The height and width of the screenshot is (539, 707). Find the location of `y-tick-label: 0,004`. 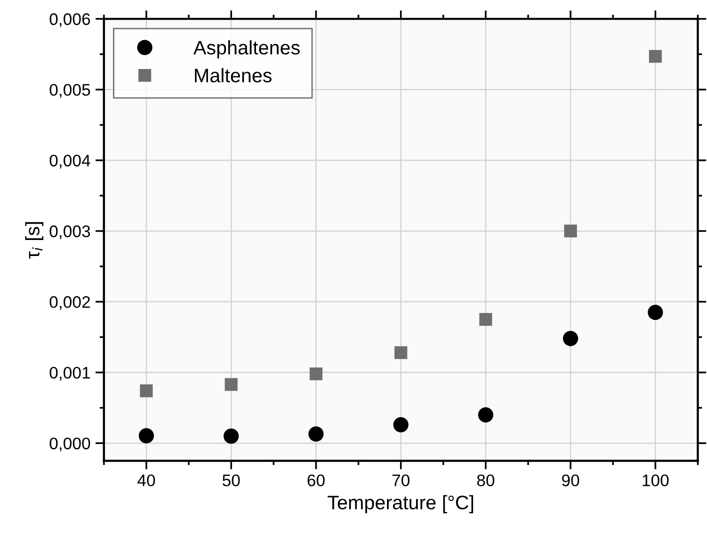

y-tick-label: 0,004 is located at coordinates (70, 161).